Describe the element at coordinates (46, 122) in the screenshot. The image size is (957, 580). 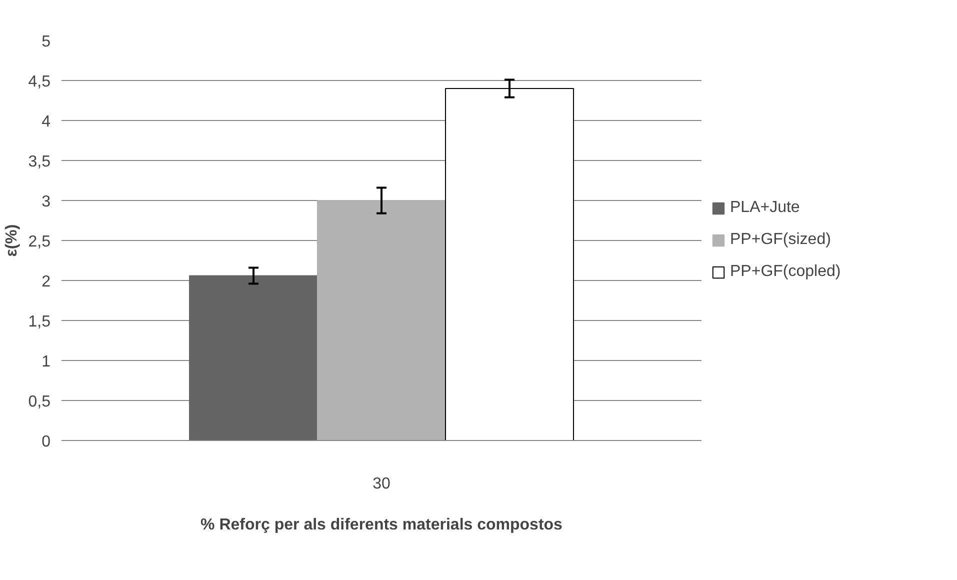
I see `y-tick-label: 4` at that location.